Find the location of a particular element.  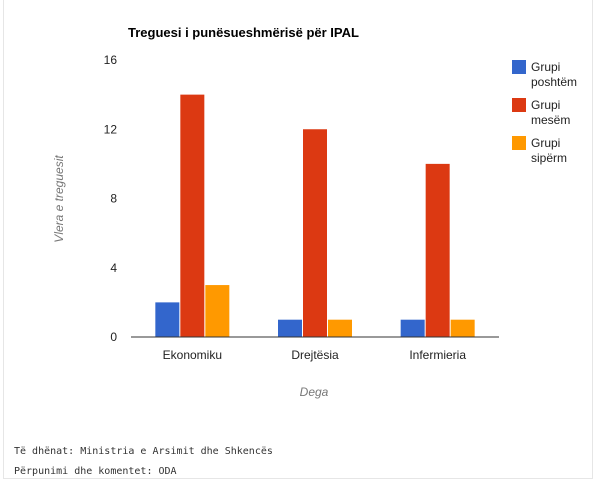

chart-title: Treguesi i punësueshmërisë për IPAL is located at coordinates (243, 32).